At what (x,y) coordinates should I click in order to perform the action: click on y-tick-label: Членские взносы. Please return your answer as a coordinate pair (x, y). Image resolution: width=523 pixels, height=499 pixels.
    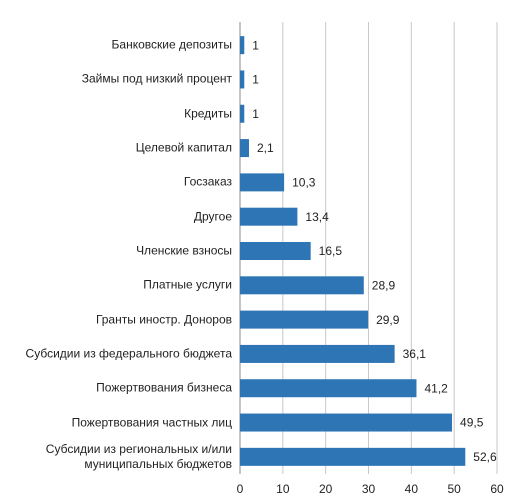
    Looking at the image, I should click on (184, 250).